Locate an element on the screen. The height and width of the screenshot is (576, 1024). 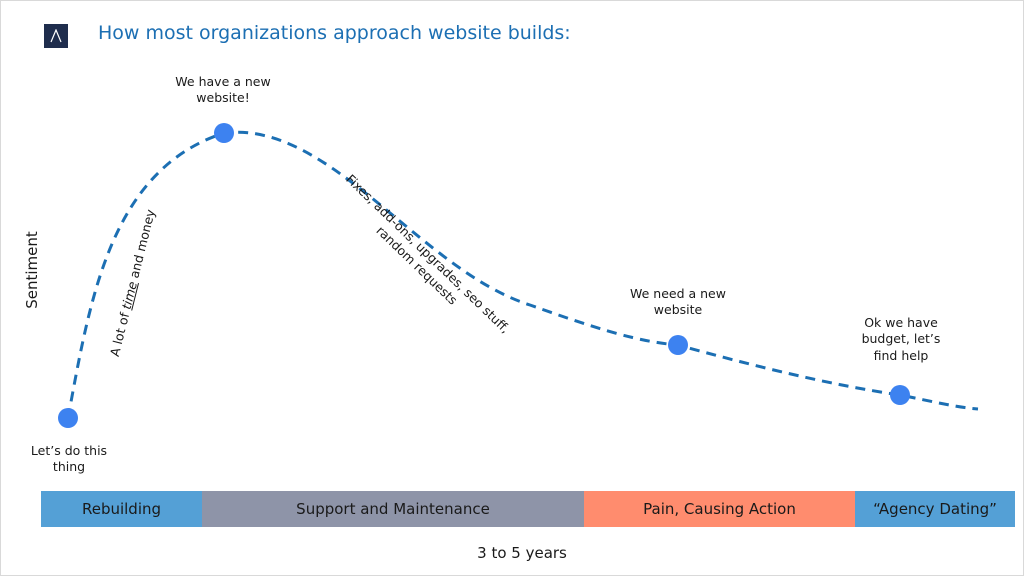
milestone-label-peak: We have a new website! is located at coordinates (223, 90).